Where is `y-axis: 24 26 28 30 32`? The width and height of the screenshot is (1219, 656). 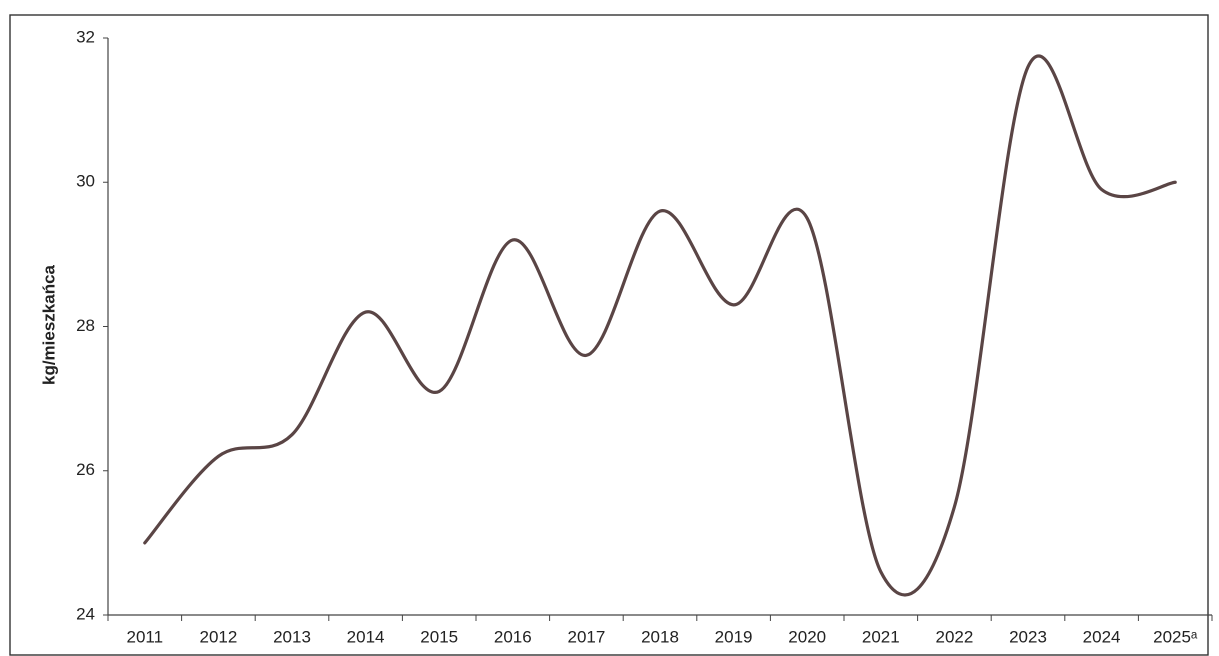 y-axis: 24 26 28 30 32 is located at coordinates (92, 325).